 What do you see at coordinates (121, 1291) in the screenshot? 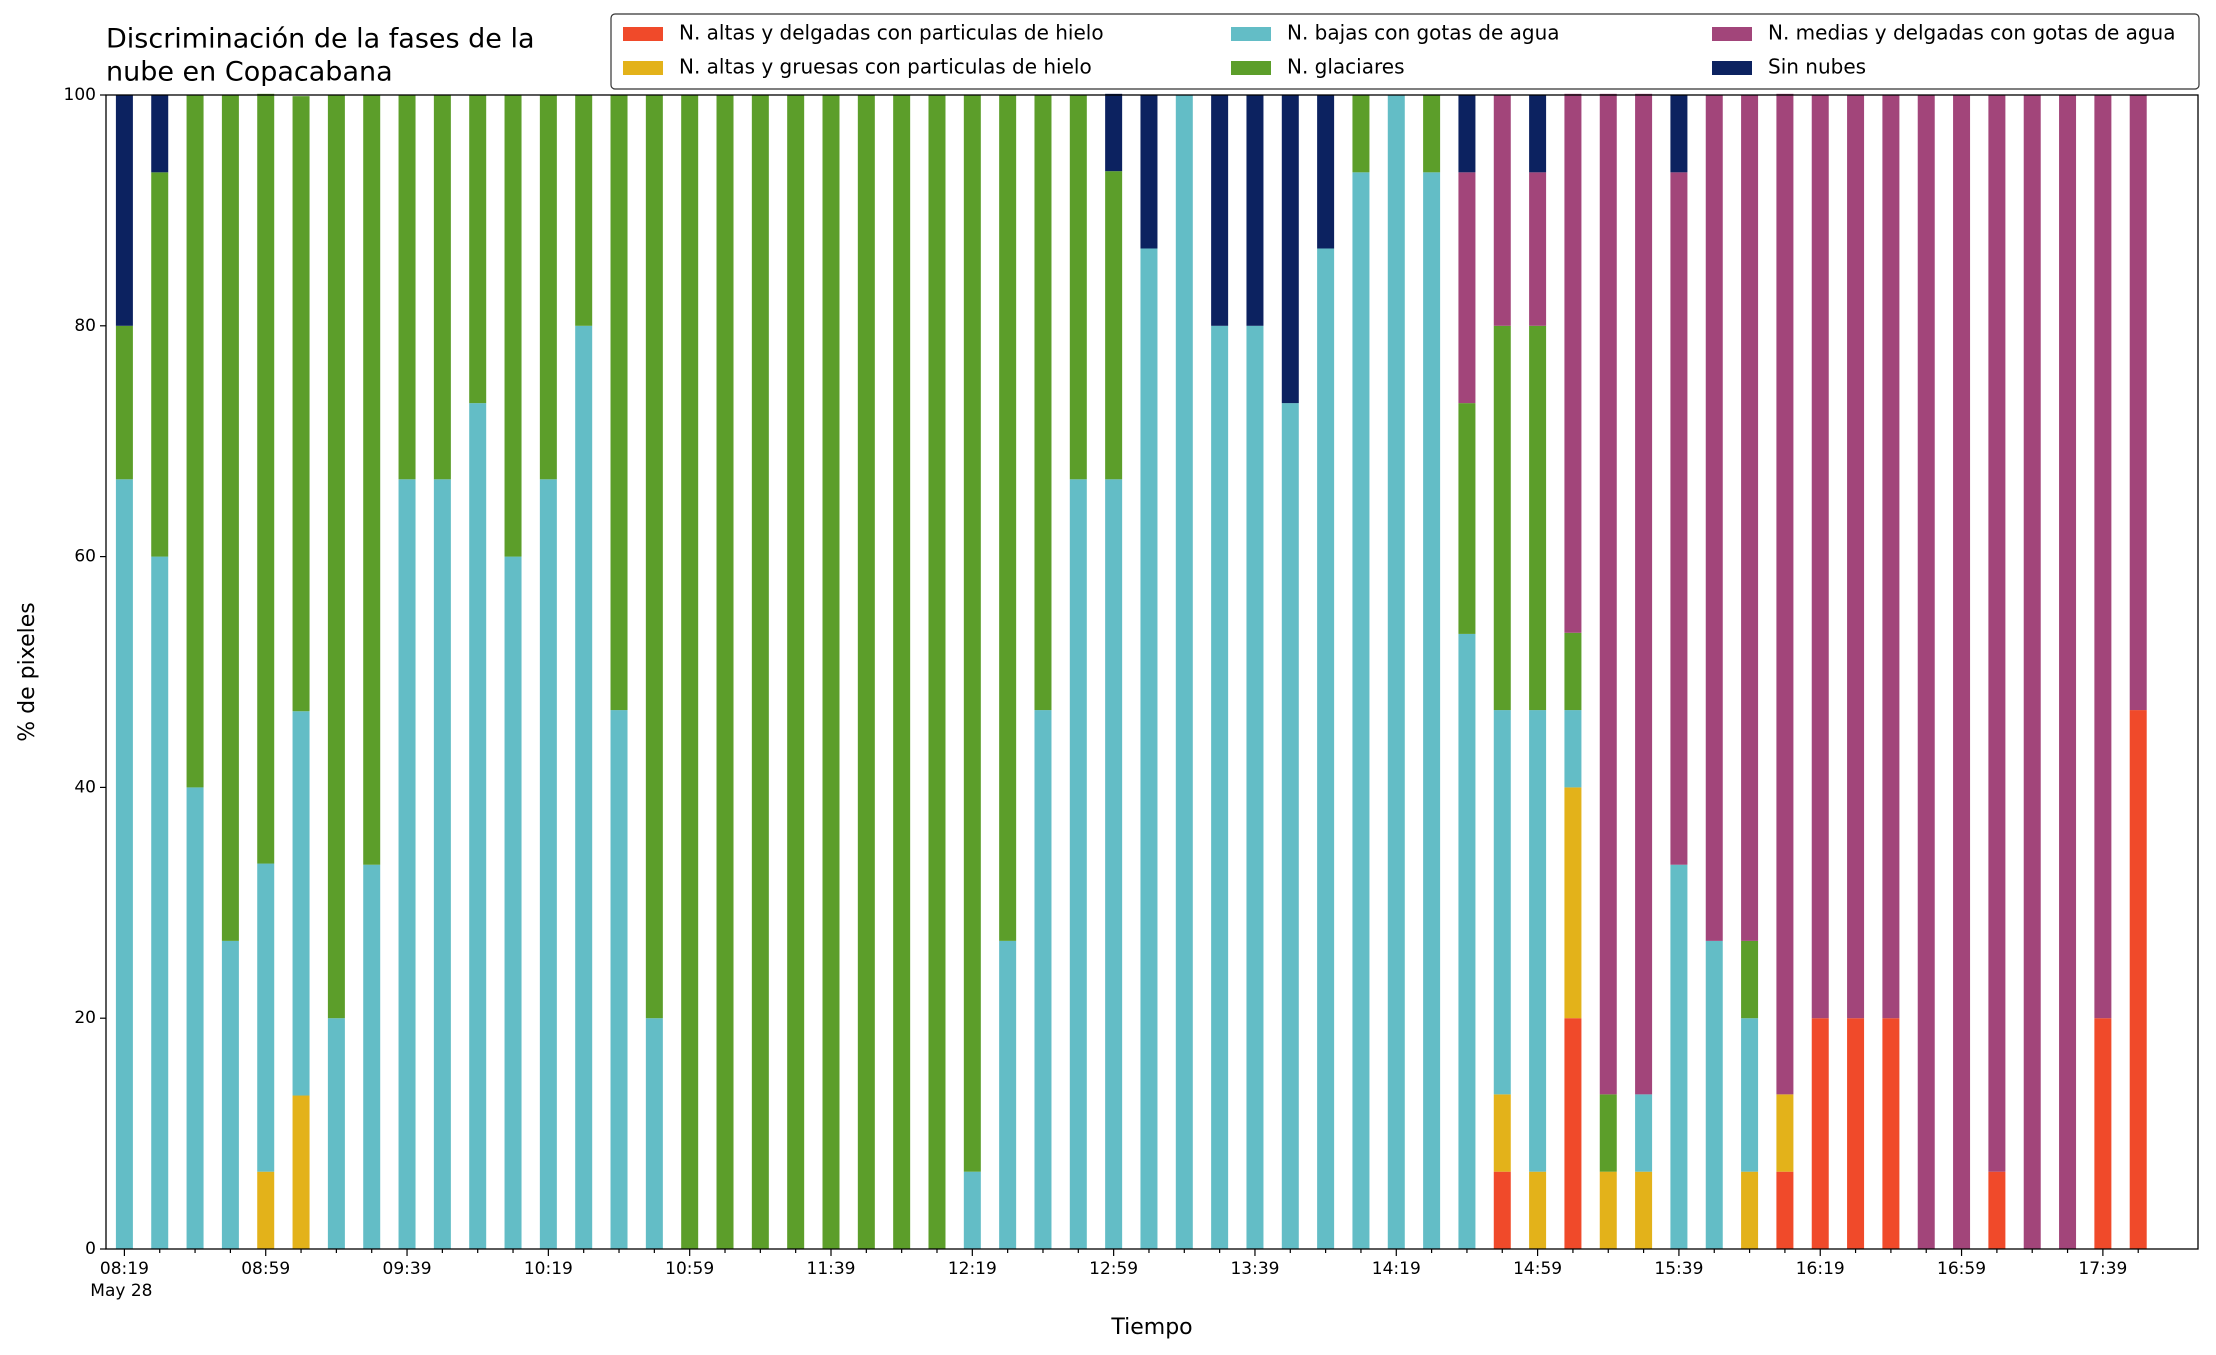
I see `x-date-label: May 28` at bounding box center [121, 1291].